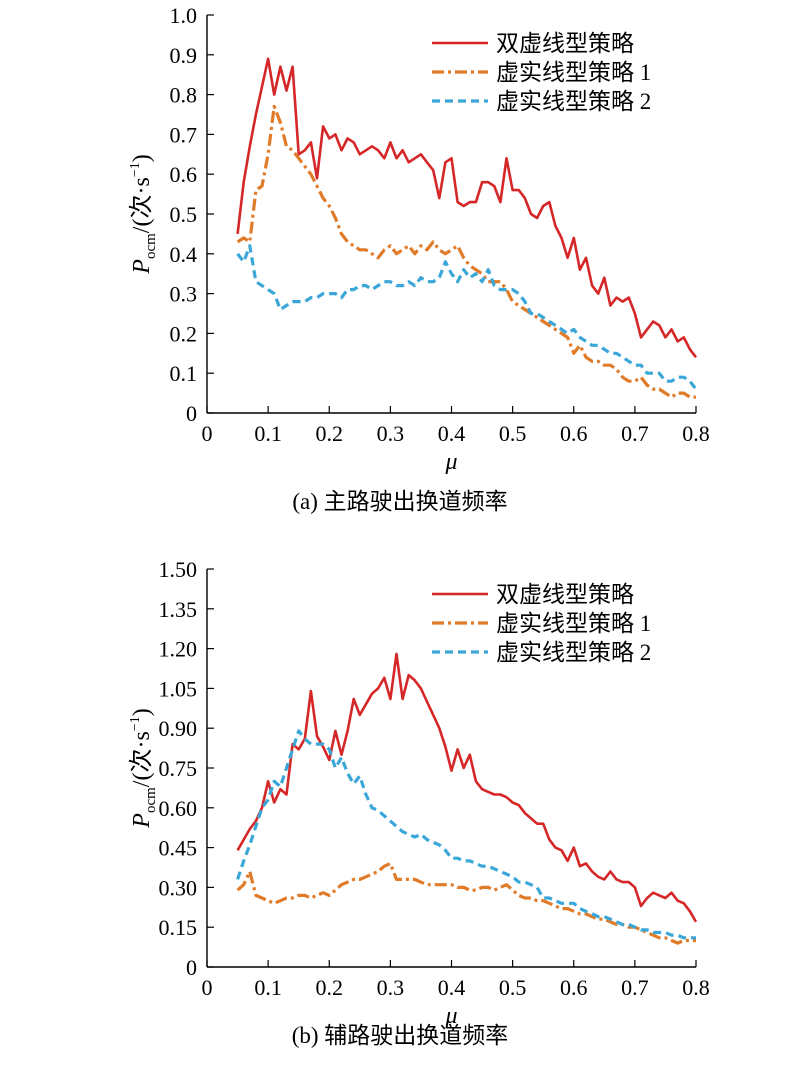  Describe the element at coordinates (184, 95) in the screenshot. I see `y-tick-label: 0.8` at that location.